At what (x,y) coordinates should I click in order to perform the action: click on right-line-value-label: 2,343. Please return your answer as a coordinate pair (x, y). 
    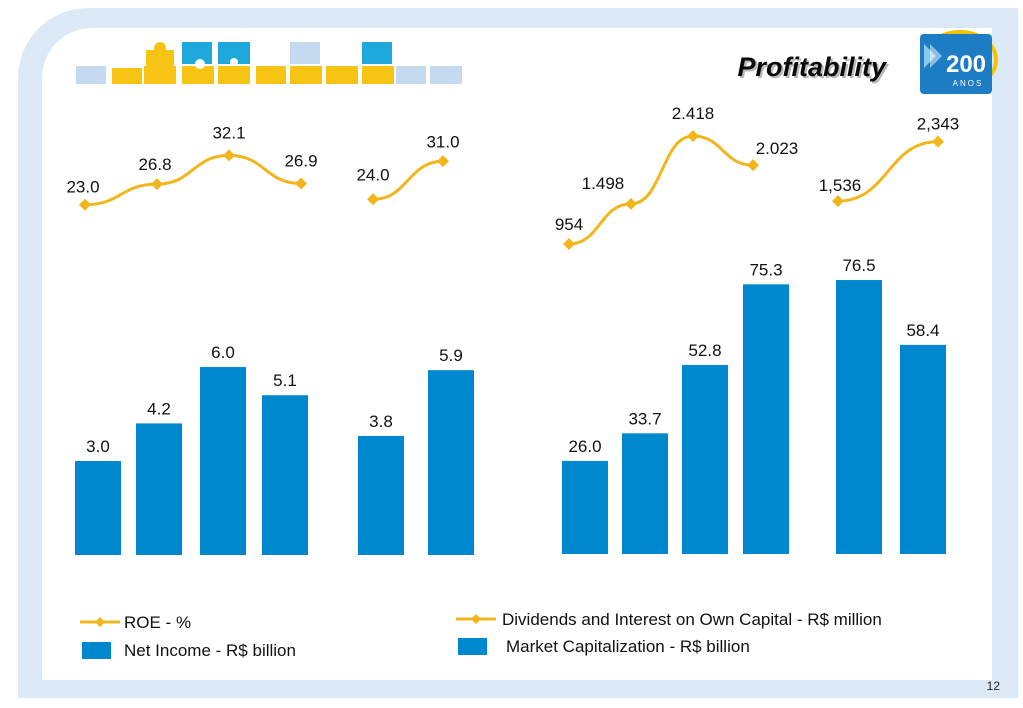
    Looking at the image, I should click on (938, 124).